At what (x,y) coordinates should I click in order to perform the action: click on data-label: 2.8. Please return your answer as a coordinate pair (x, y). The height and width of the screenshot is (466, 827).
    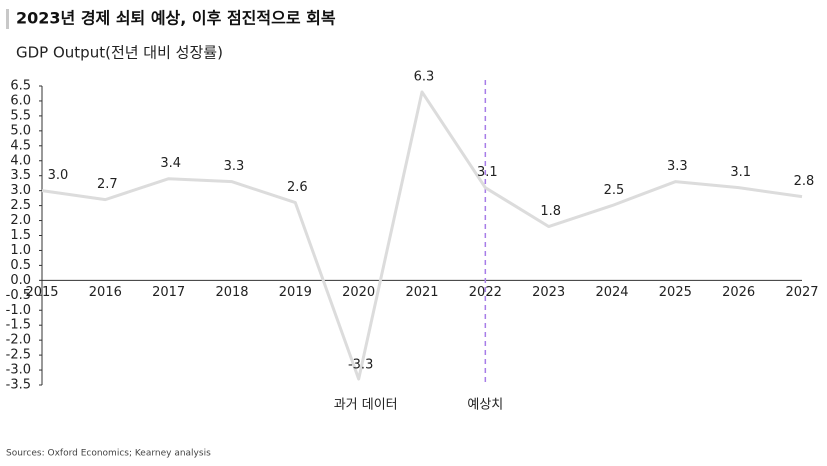
    Looking at the image, I should click on (804, 181).